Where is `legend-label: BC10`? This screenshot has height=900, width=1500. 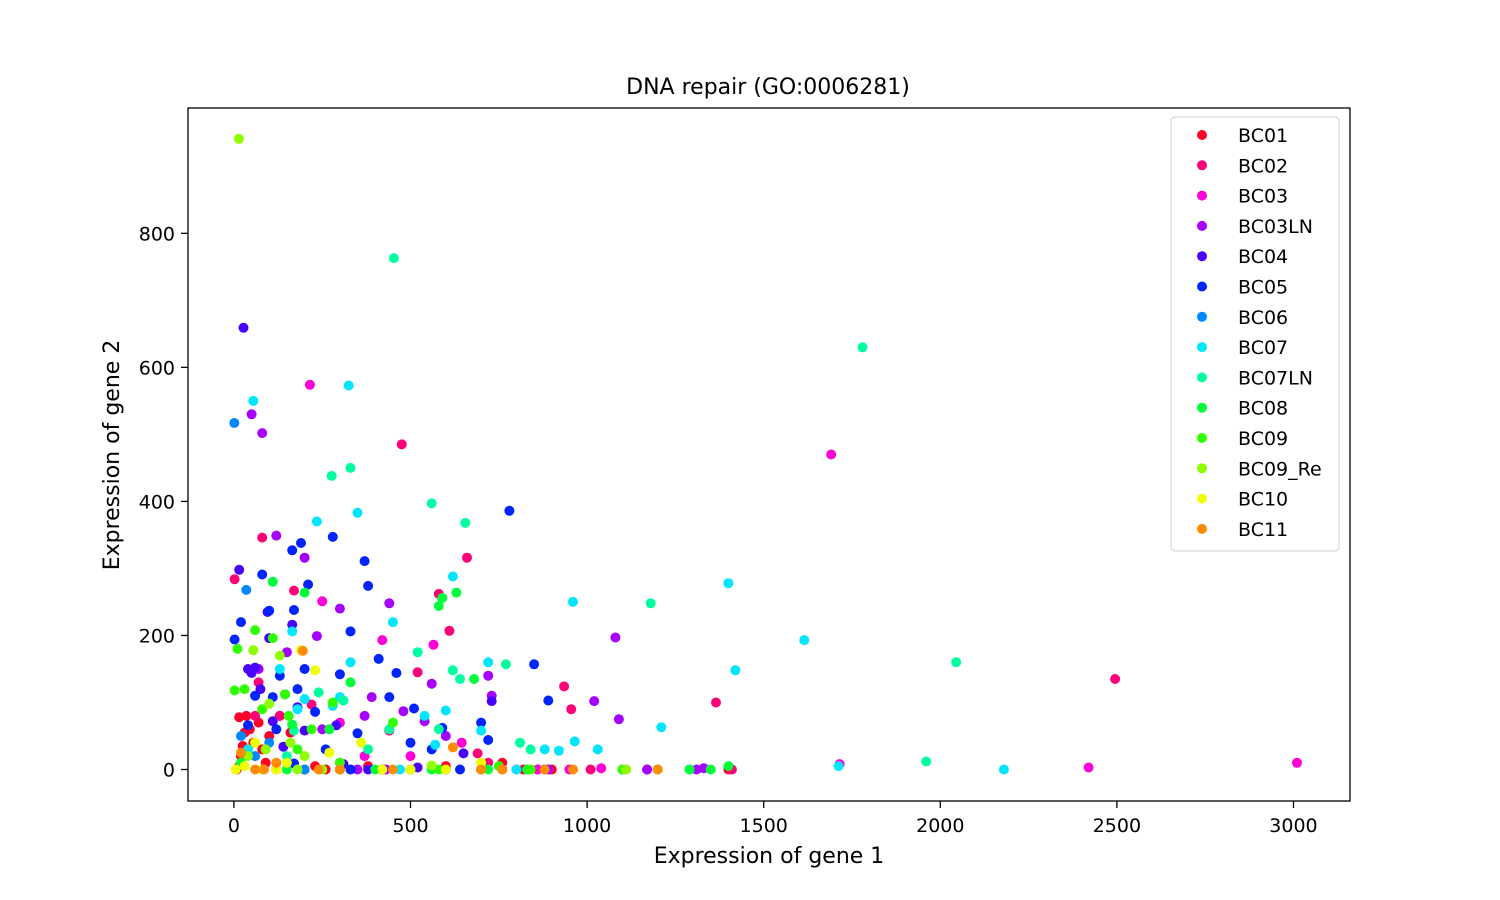 legend-label: BC10 is located at coordinates (1263, 500).